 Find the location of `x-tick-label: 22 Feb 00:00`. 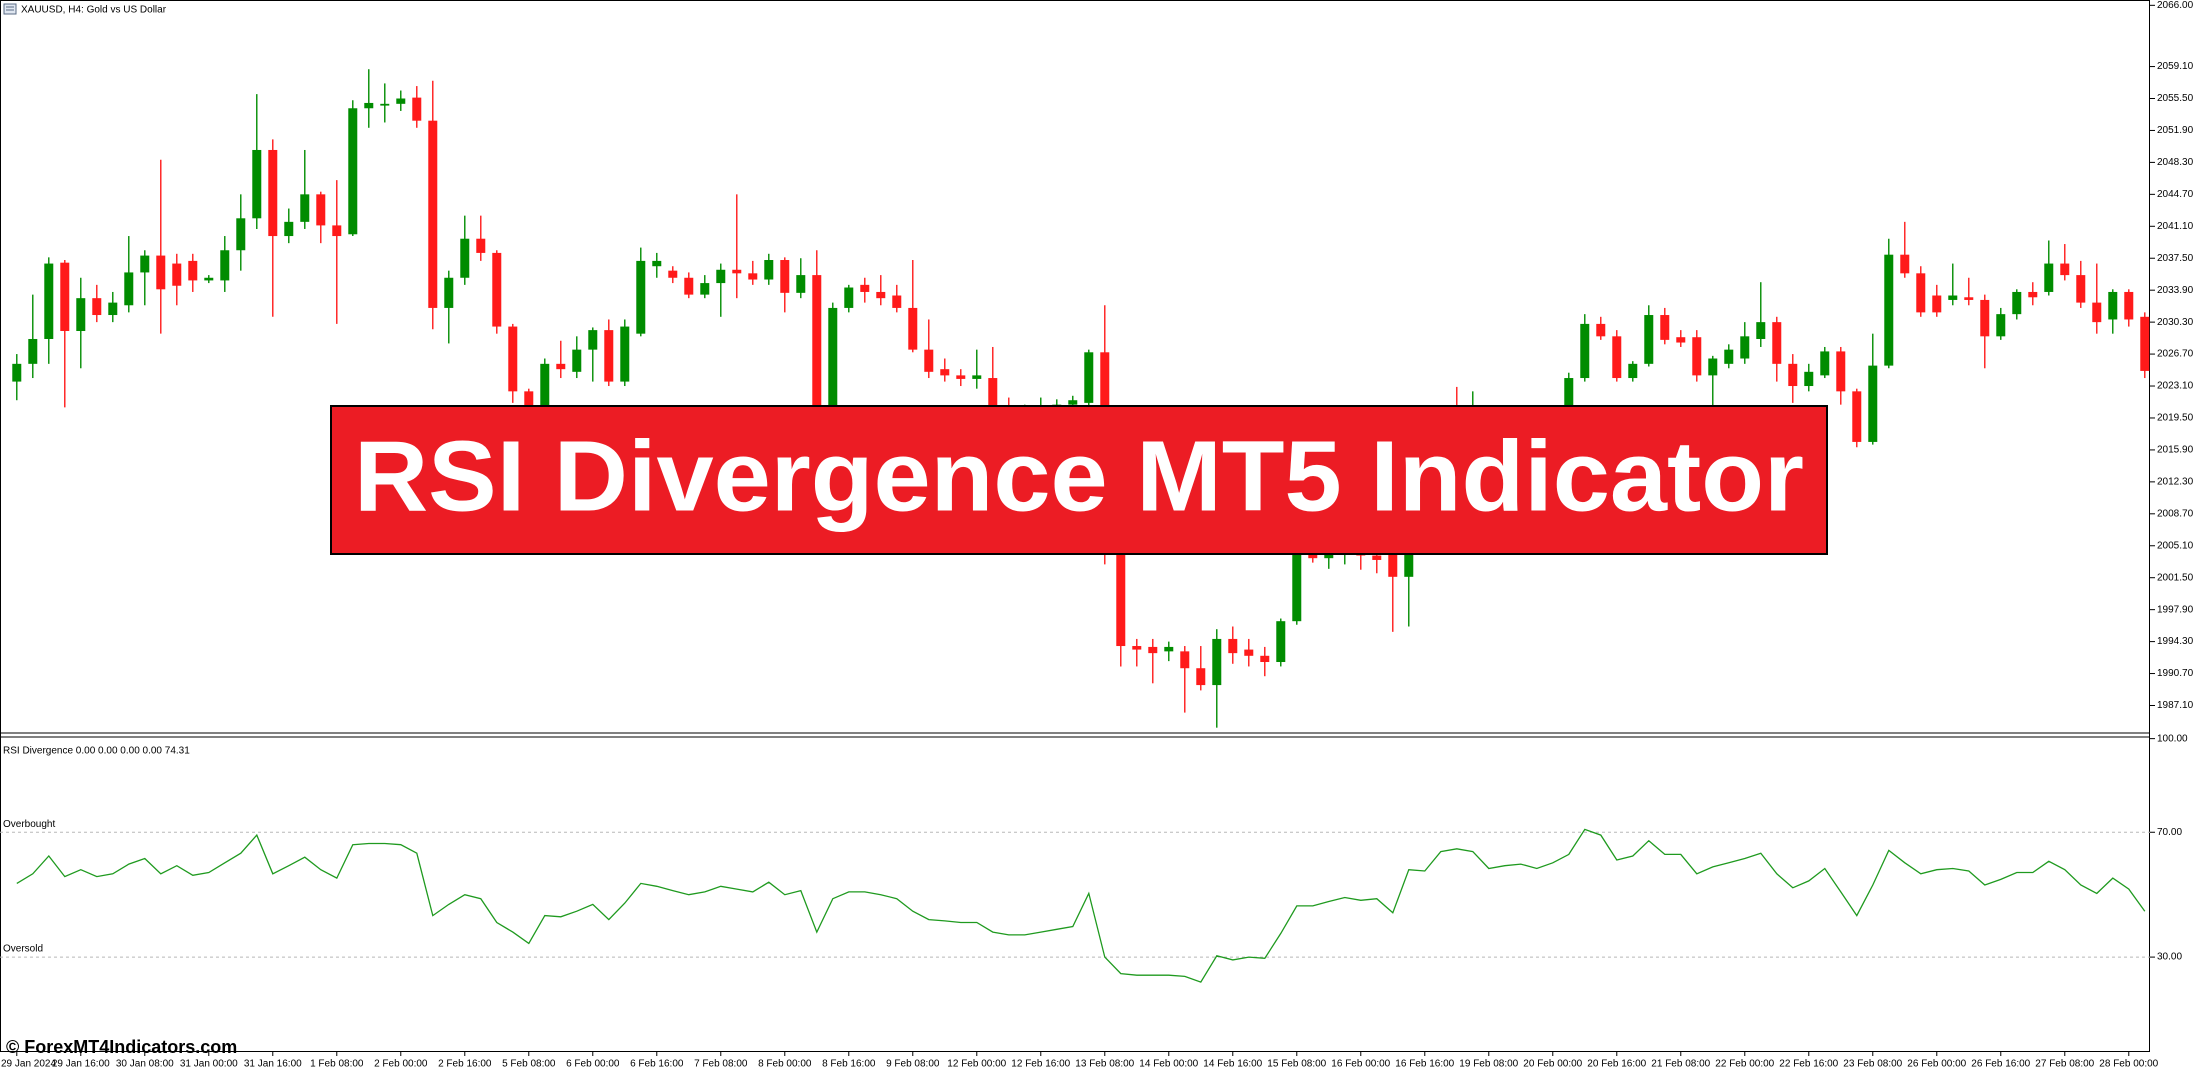

x-tick-label: 22 Feb 00:00 is located at coordinates (1744, 1064).